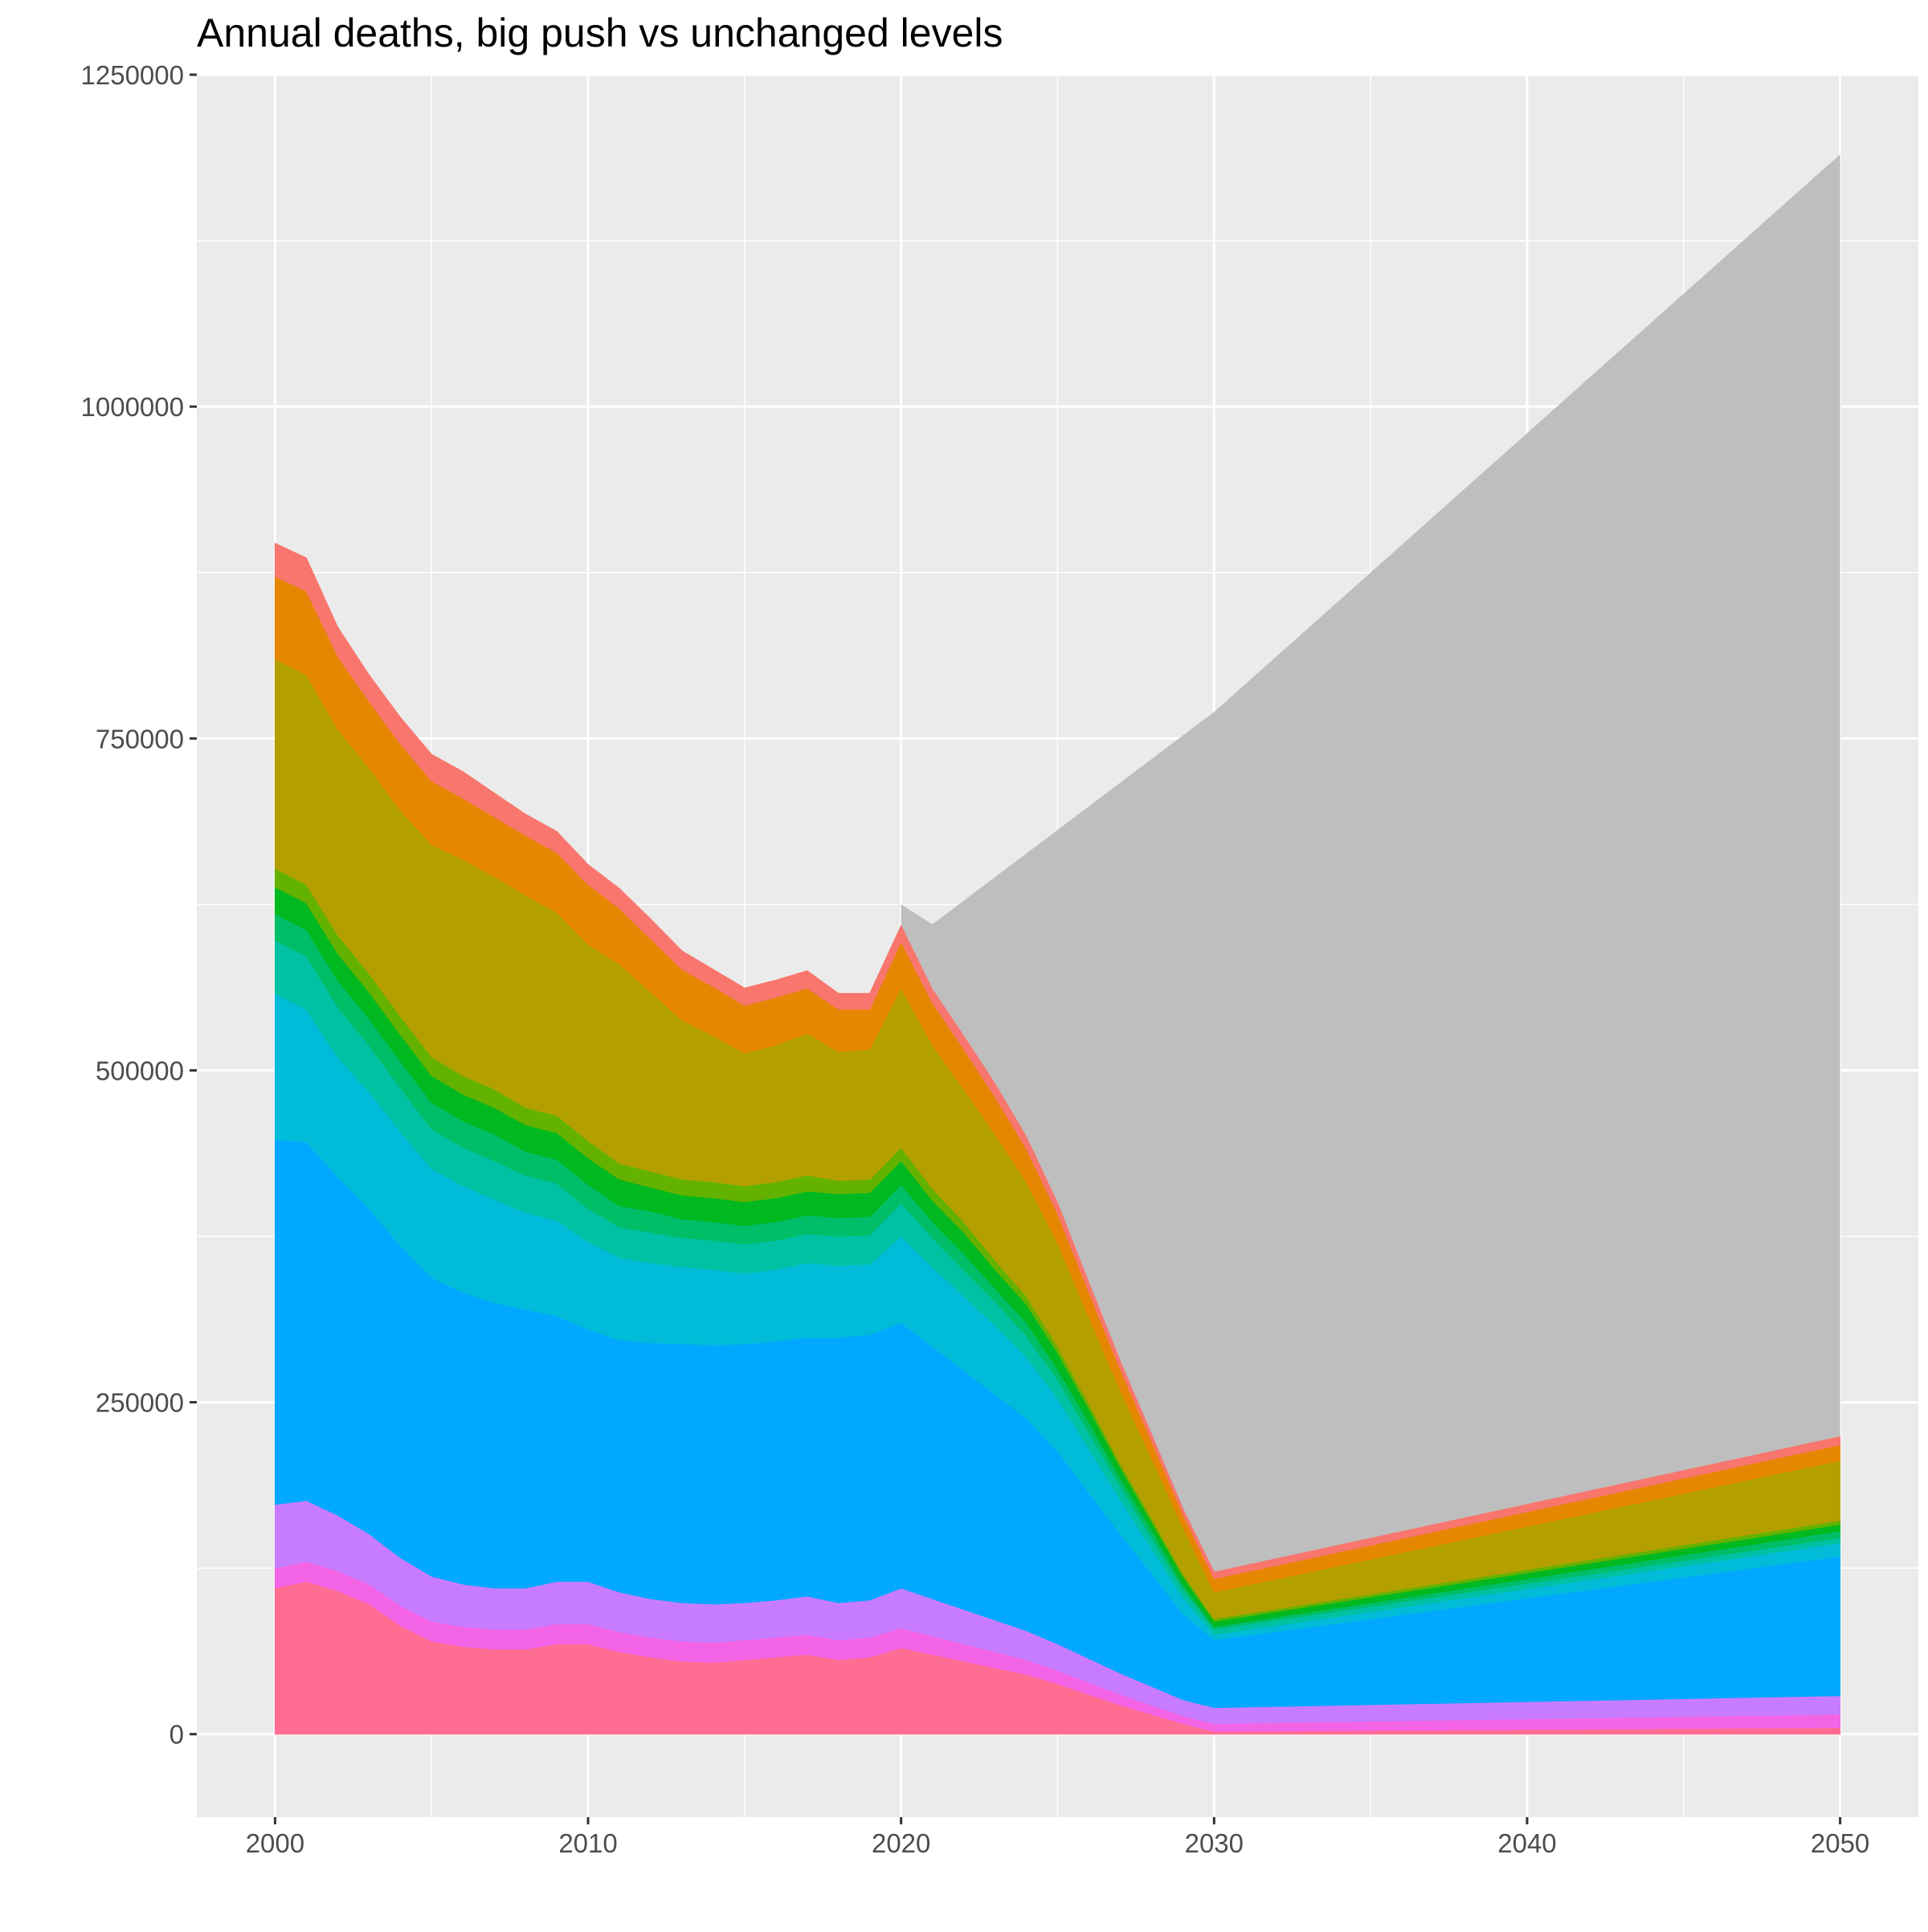  What do you see at coordinates (140, 1403) in the screenshot?
I see `y-tick-label: 250000` at bounding box center [140, 1403].